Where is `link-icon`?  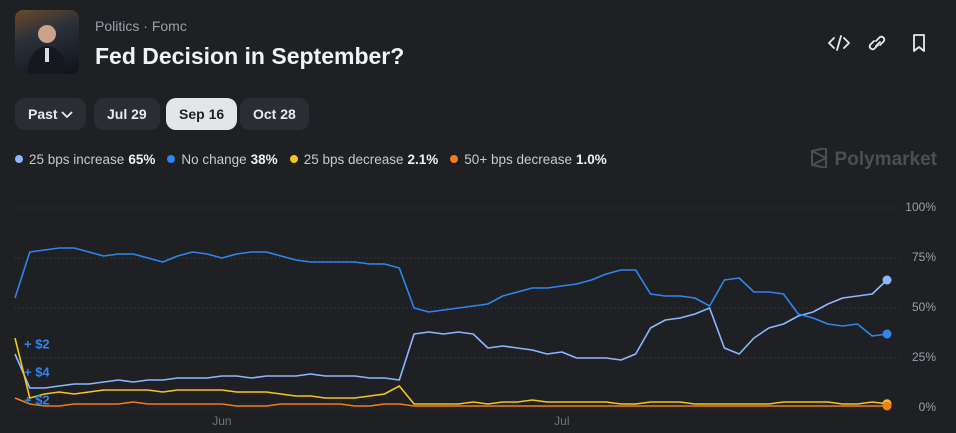
link-icon is located at coordinates (877, 43).